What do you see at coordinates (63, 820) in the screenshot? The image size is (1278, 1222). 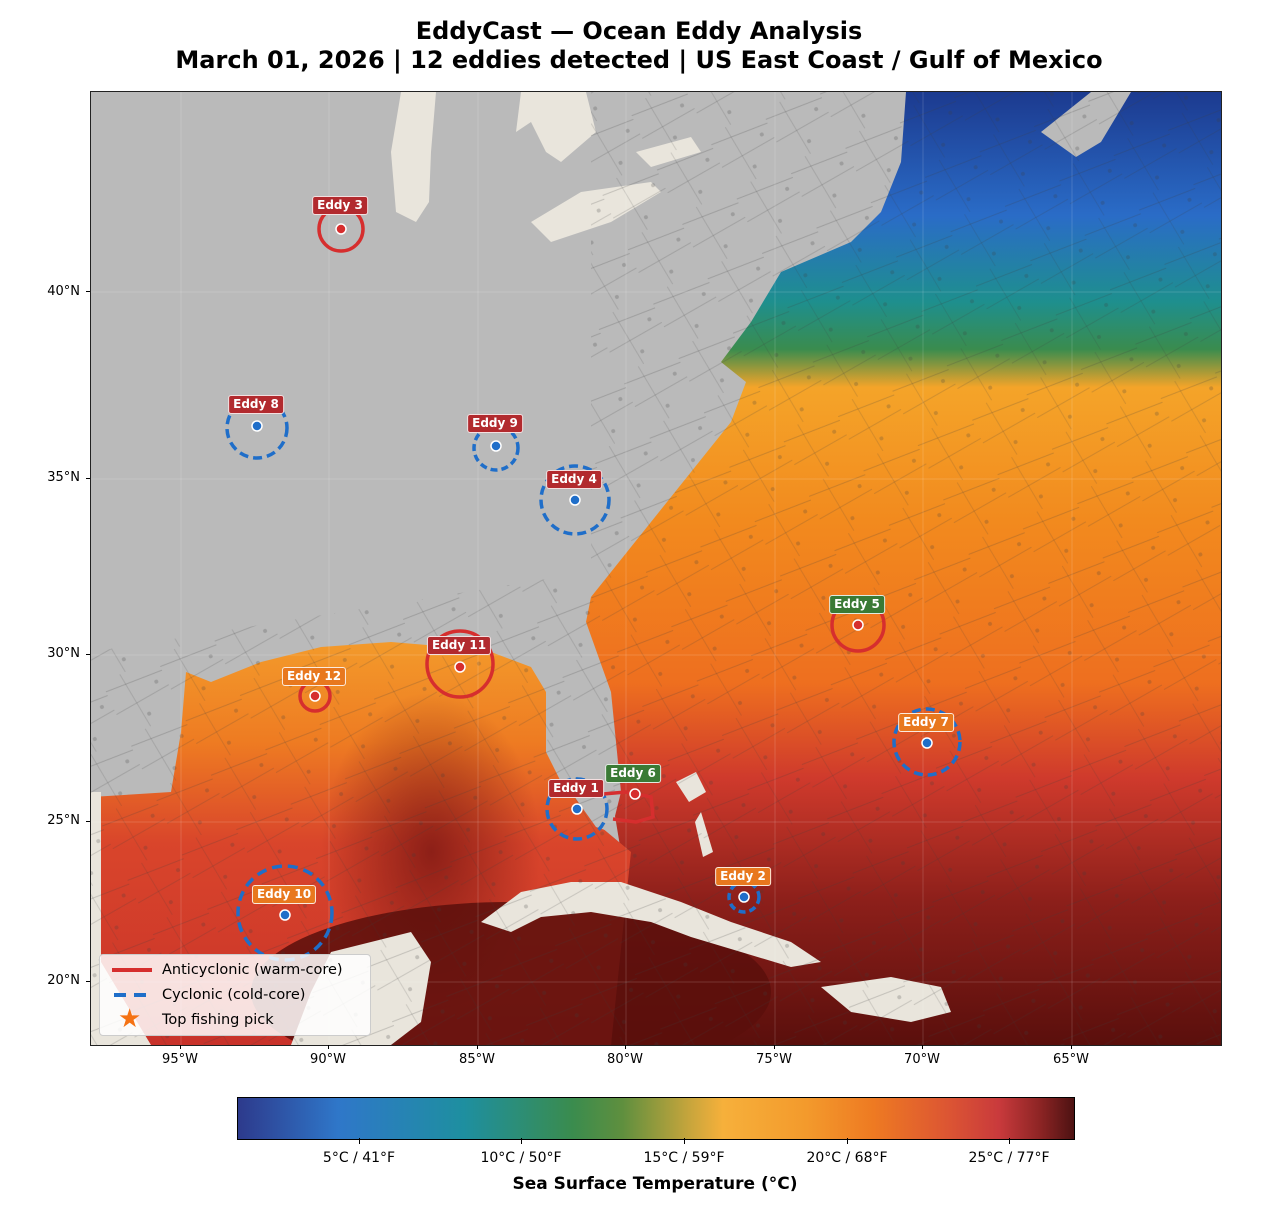 I see `lat-label-25: 25°N` at bounding box center [63, 820].